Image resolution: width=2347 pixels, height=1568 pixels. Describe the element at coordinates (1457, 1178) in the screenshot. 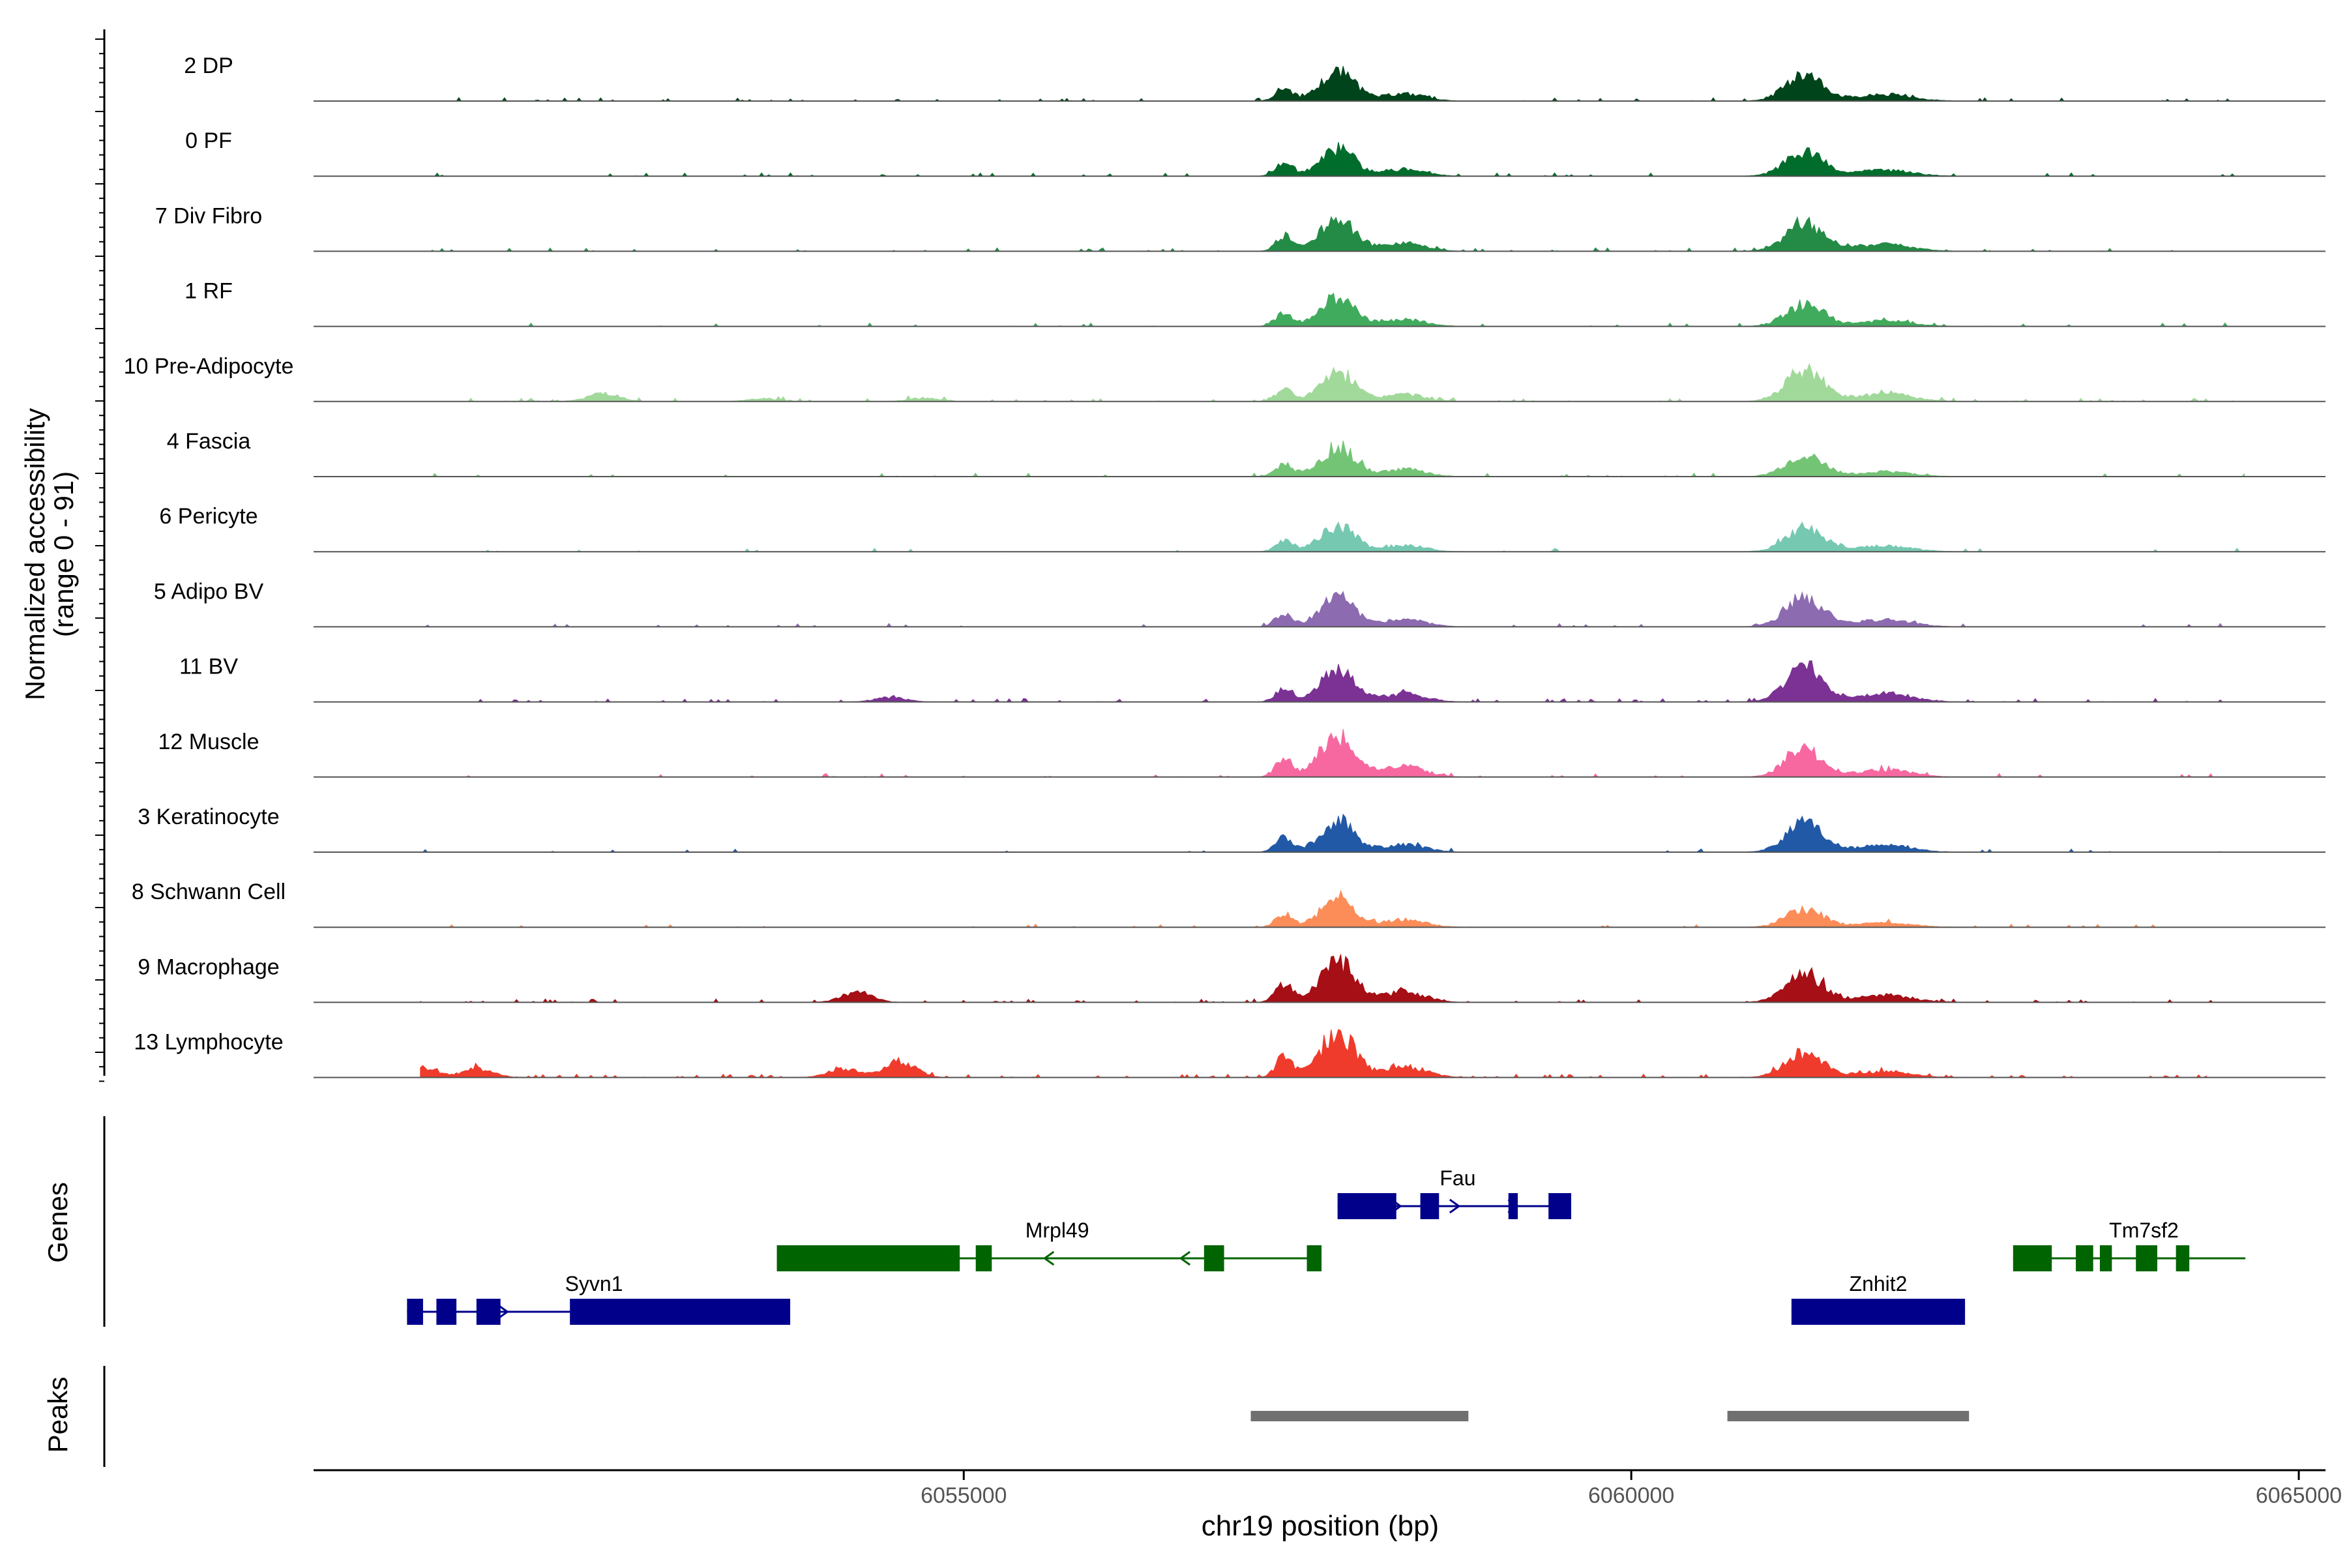

I see `gene-label: Fau` at that location.